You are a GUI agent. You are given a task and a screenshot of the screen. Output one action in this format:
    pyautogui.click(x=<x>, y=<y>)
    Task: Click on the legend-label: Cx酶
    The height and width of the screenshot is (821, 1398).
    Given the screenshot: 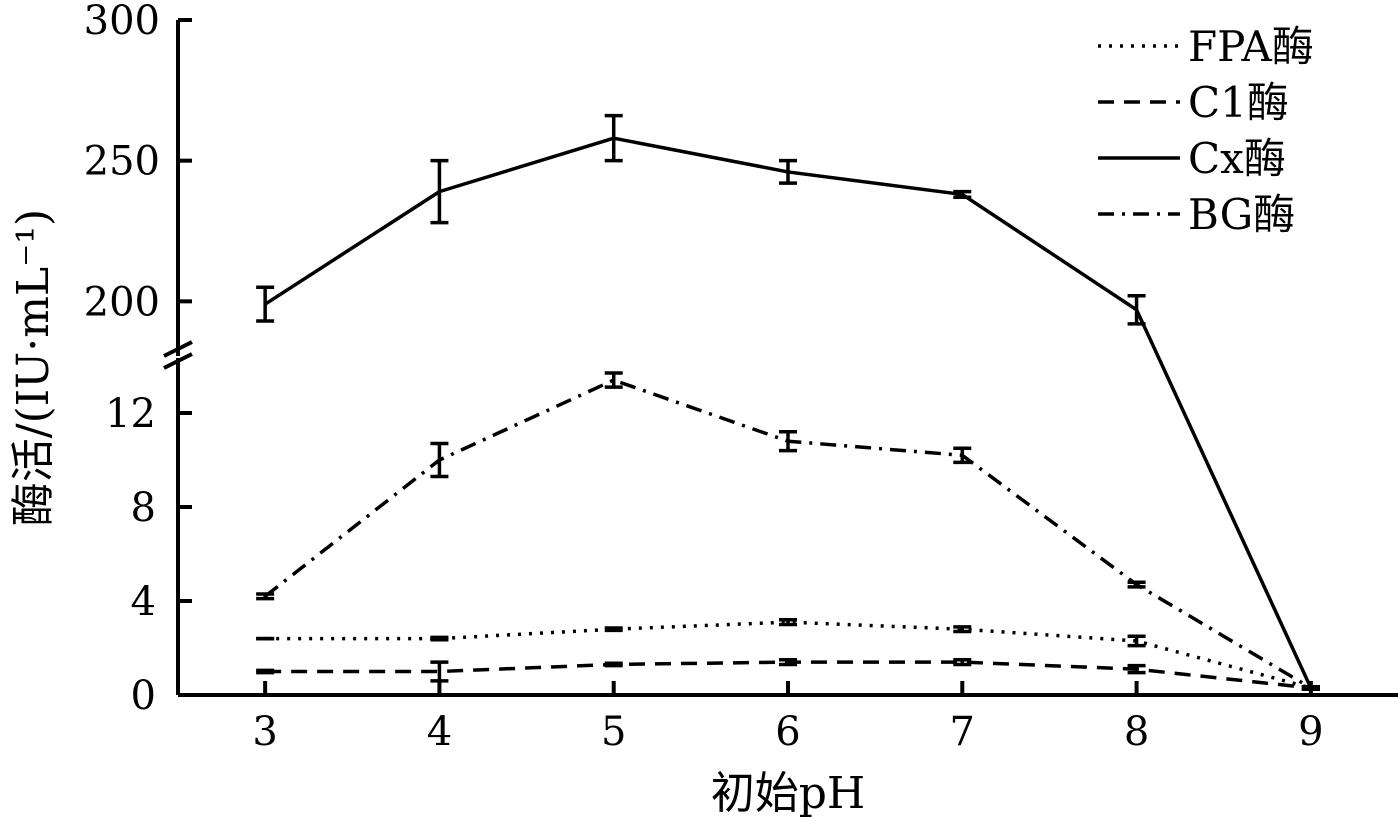 What is the action you would take?
    pyautogui.click(x=1237, y=158)
    